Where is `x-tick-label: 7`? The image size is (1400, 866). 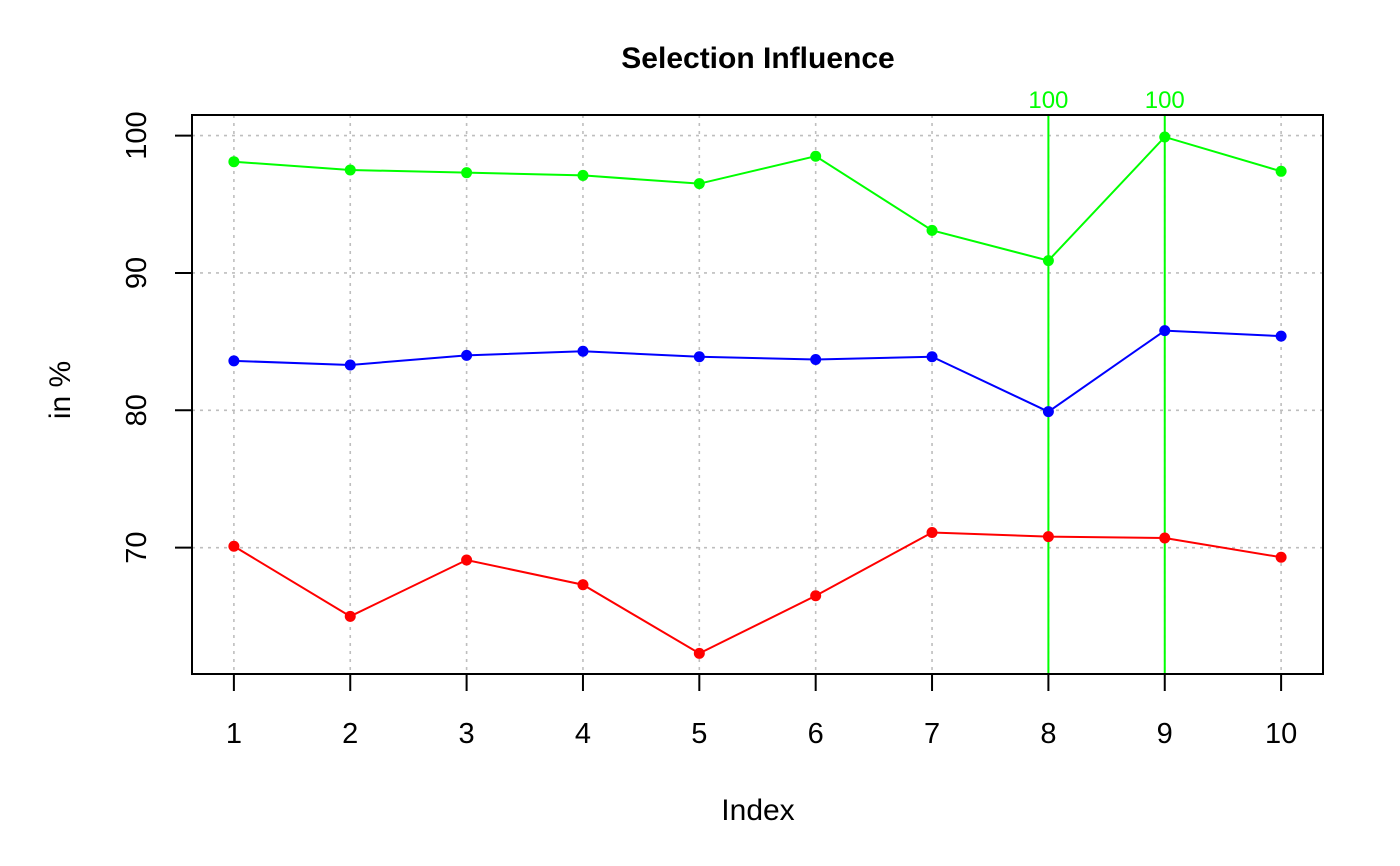 x-tick-label: 7 is located at coordinates (932, 734).